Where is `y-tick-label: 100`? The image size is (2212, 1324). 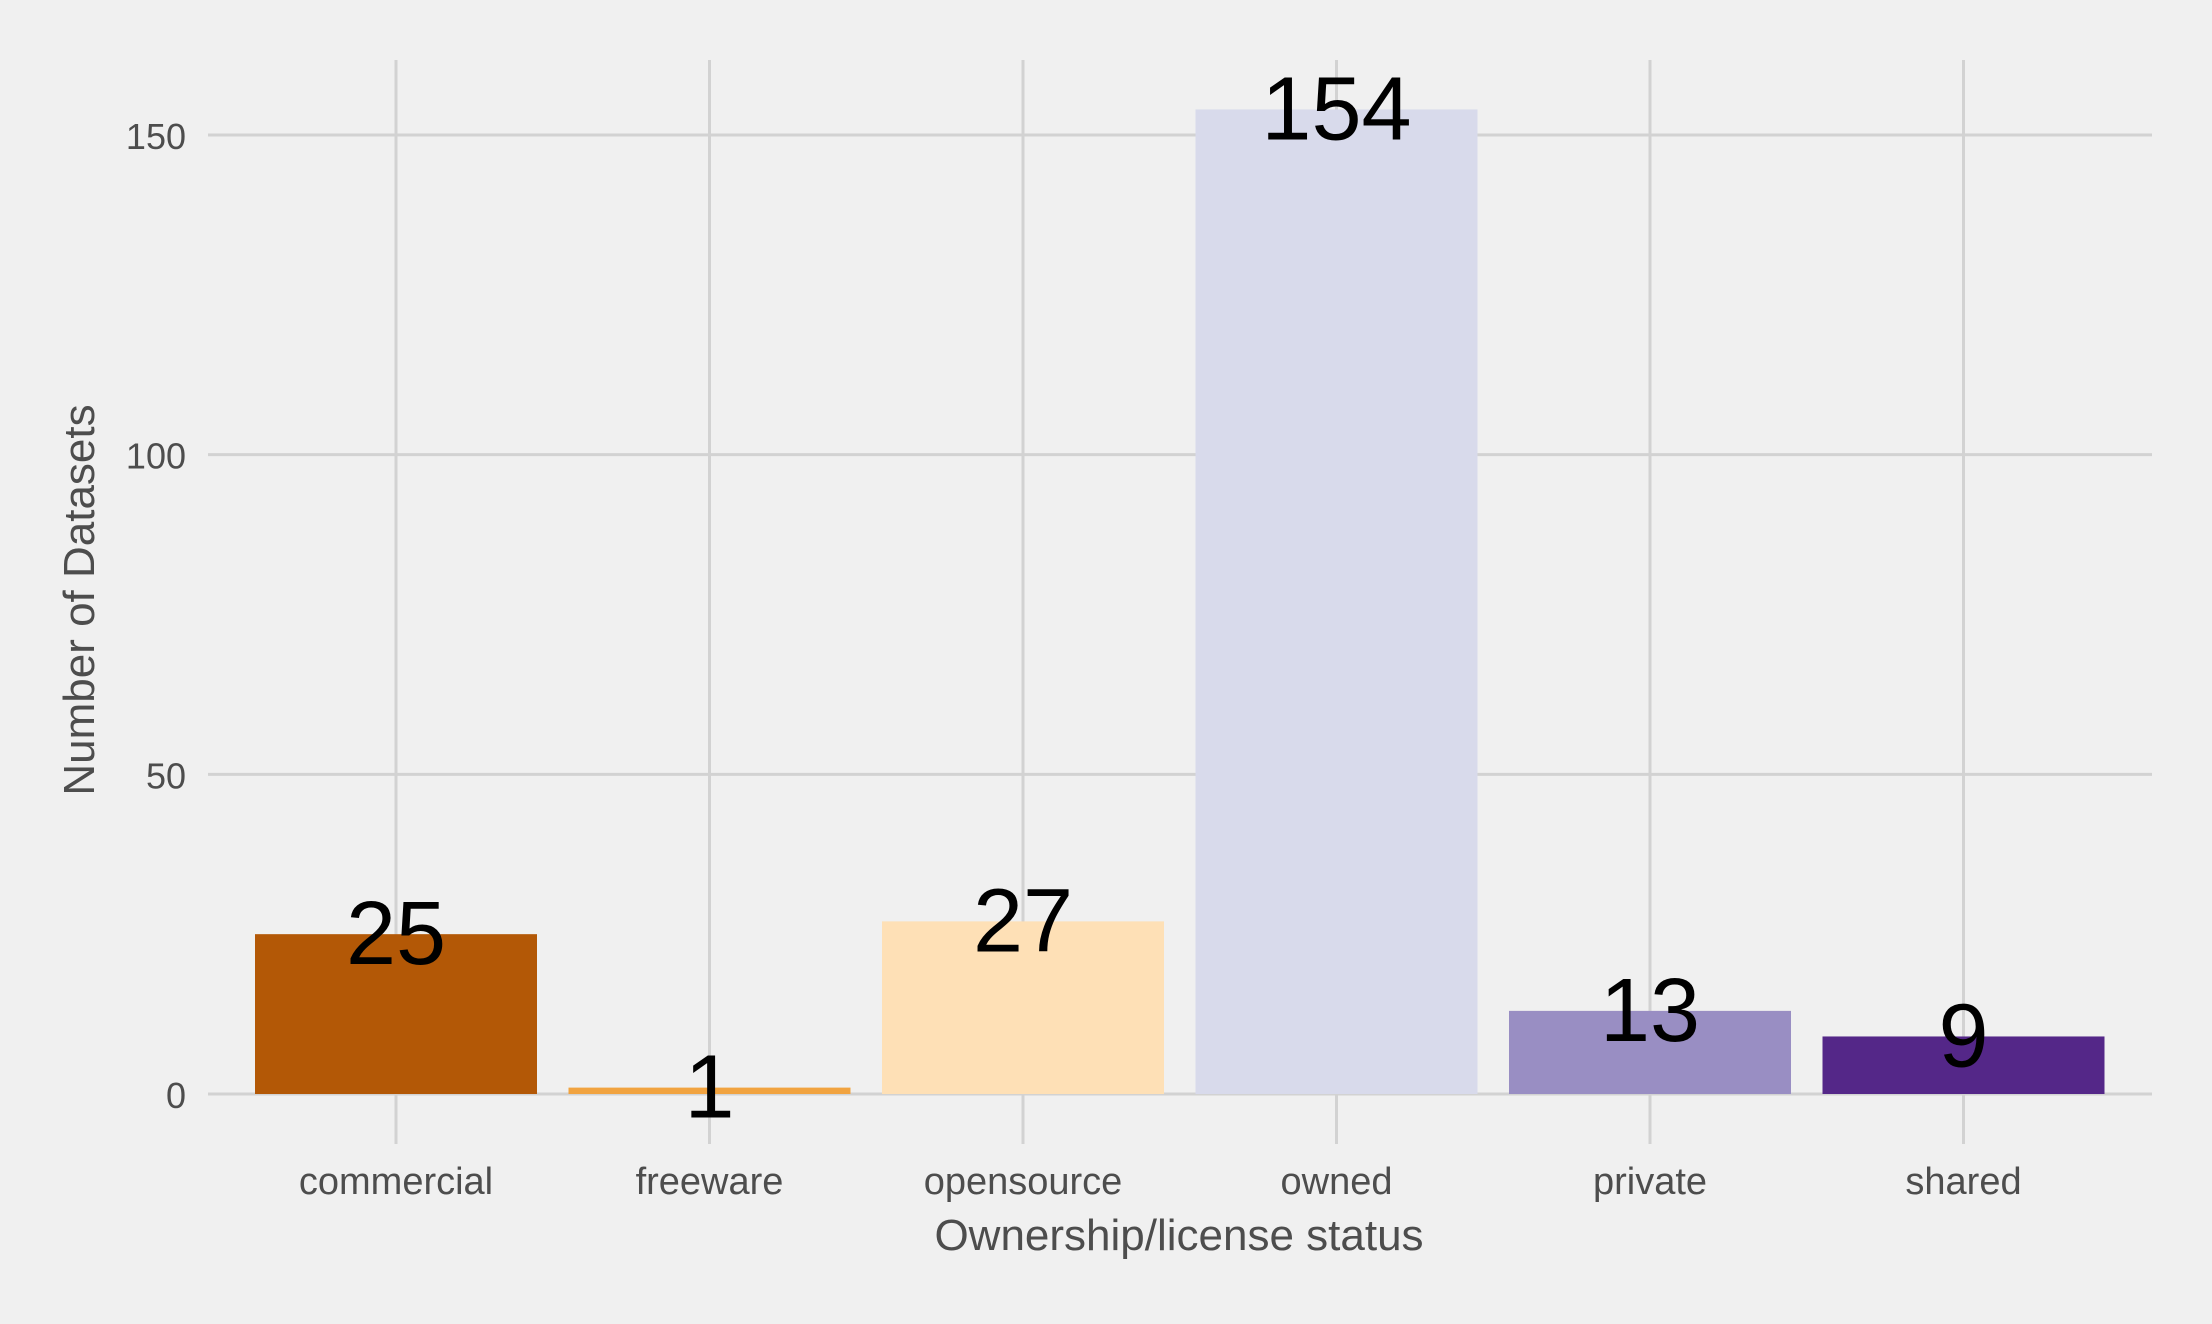 y-tick-label: 100 is located at coordinates (156, 456).